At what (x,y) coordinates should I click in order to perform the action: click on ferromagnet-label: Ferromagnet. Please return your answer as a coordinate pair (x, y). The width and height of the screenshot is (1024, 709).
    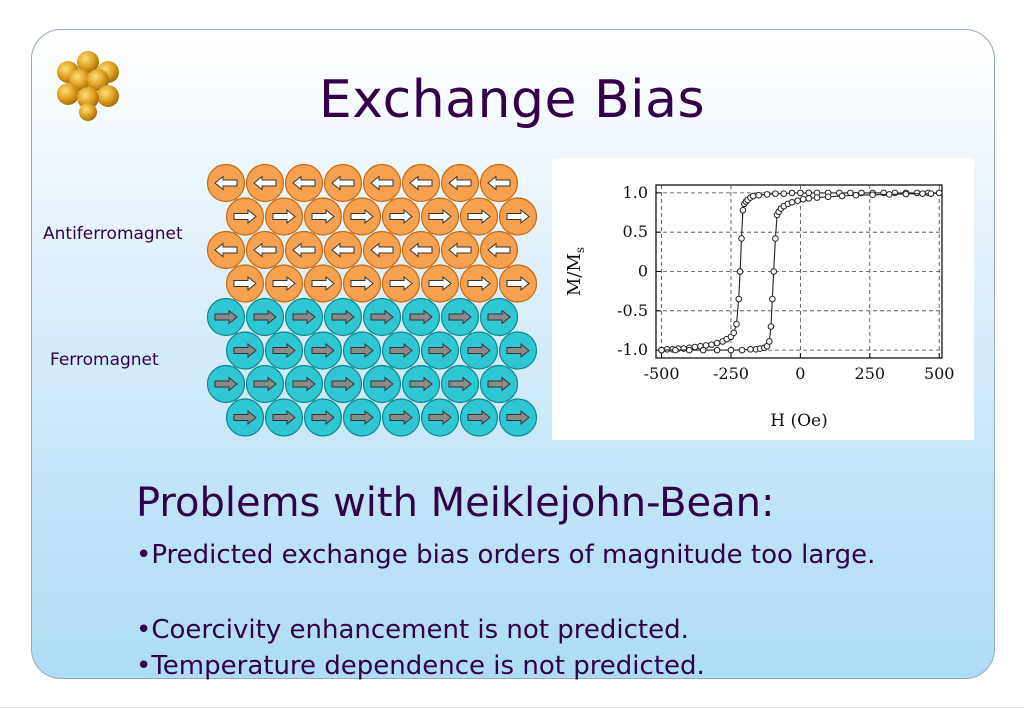
    Looking at the image, I should click on (104, 360).